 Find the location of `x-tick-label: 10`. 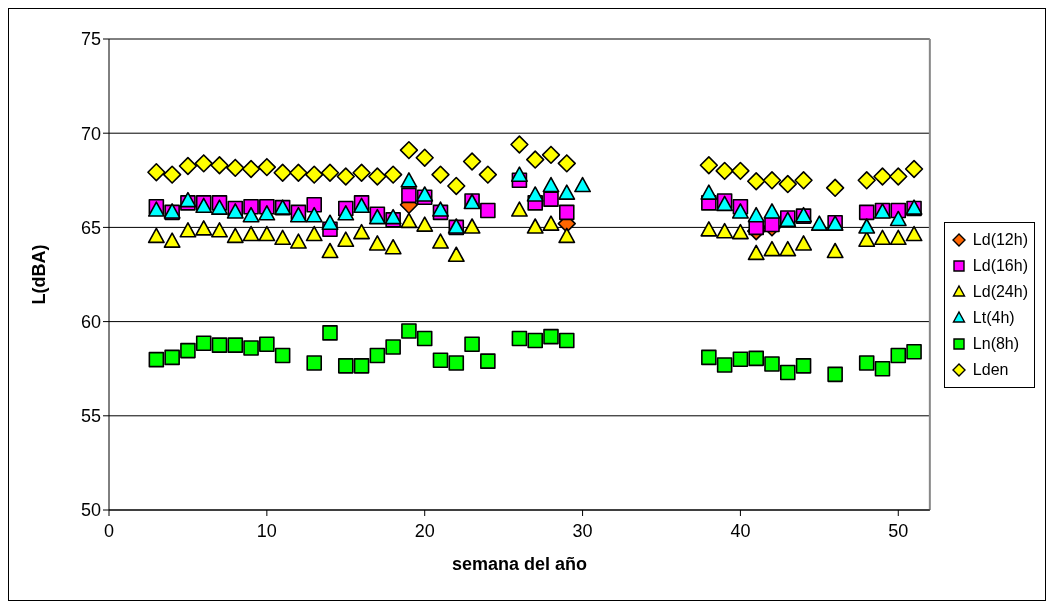

x-tick-label: 10 is located at coordinates (266, 530).